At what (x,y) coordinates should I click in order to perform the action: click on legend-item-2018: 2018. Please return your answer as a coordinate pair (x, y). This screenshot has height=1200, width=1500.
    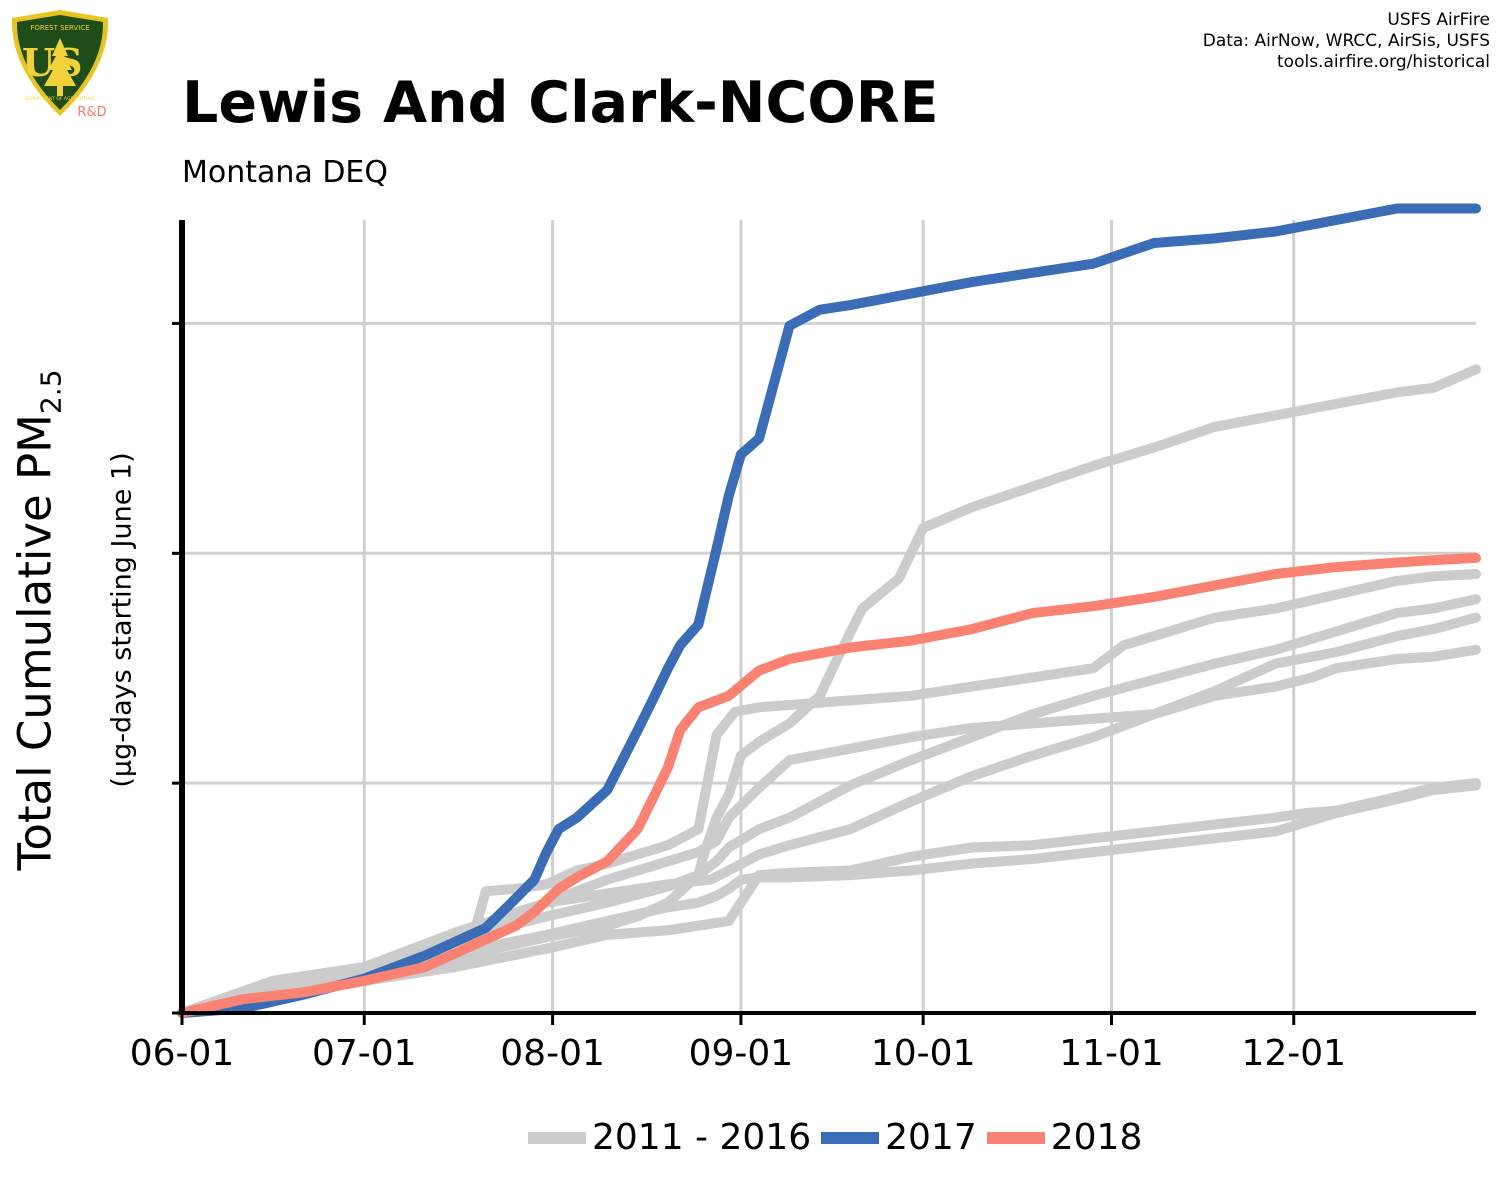
    Looking at the image, I should click on (1064, 1137).